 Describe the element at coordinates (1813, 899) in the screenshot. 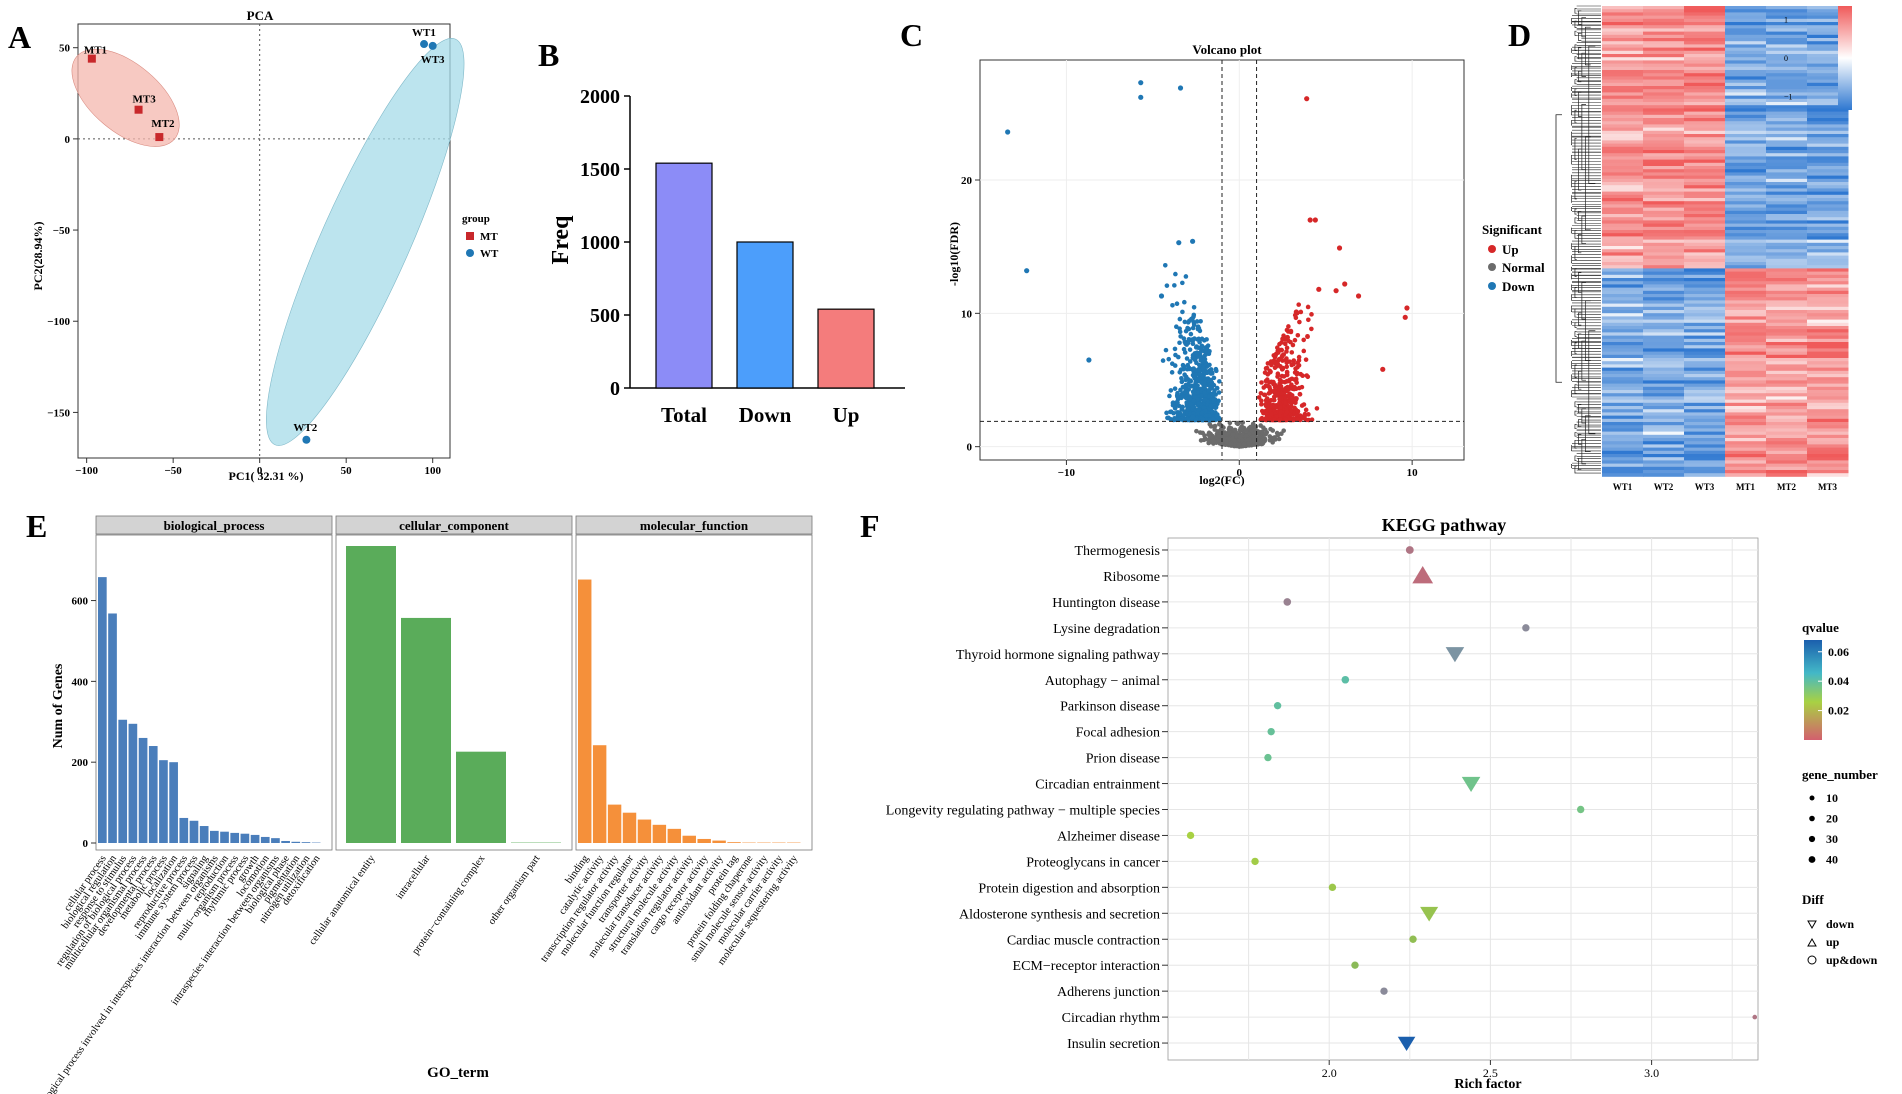

I see `kegg-legend-diff-title: Diff` at that location.